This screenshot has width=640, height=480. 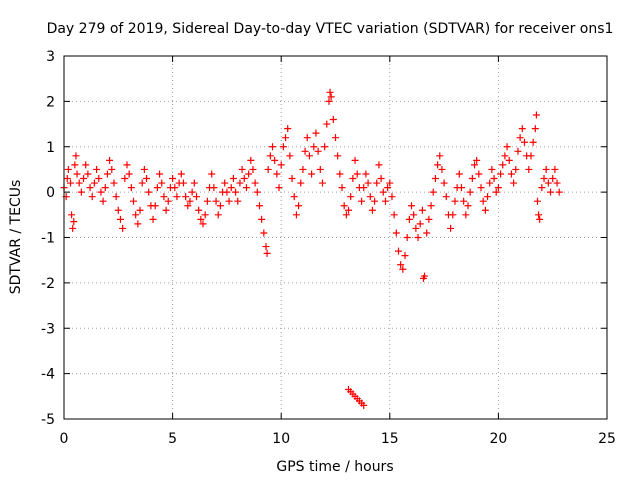 What do you see at coordinates (48, 375) in the screenshot?
I see `y-tick-label: -4` at bounding box center [48, 375].